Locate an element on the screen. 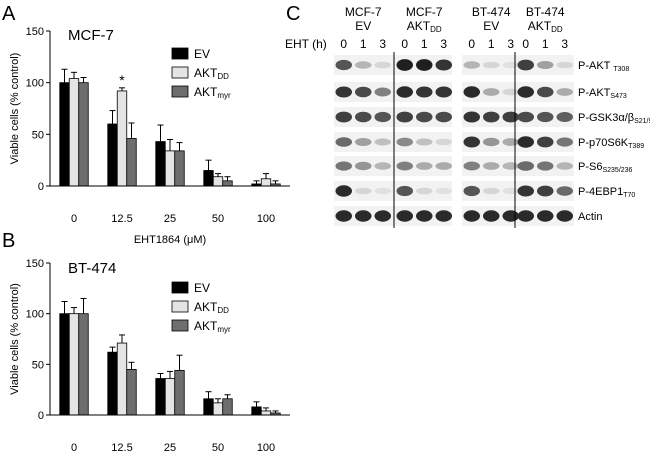 The height and width of the screenshot is (460, 650). blot-band-label: P-4EBP1T70 is located at coordinates (606, 192).